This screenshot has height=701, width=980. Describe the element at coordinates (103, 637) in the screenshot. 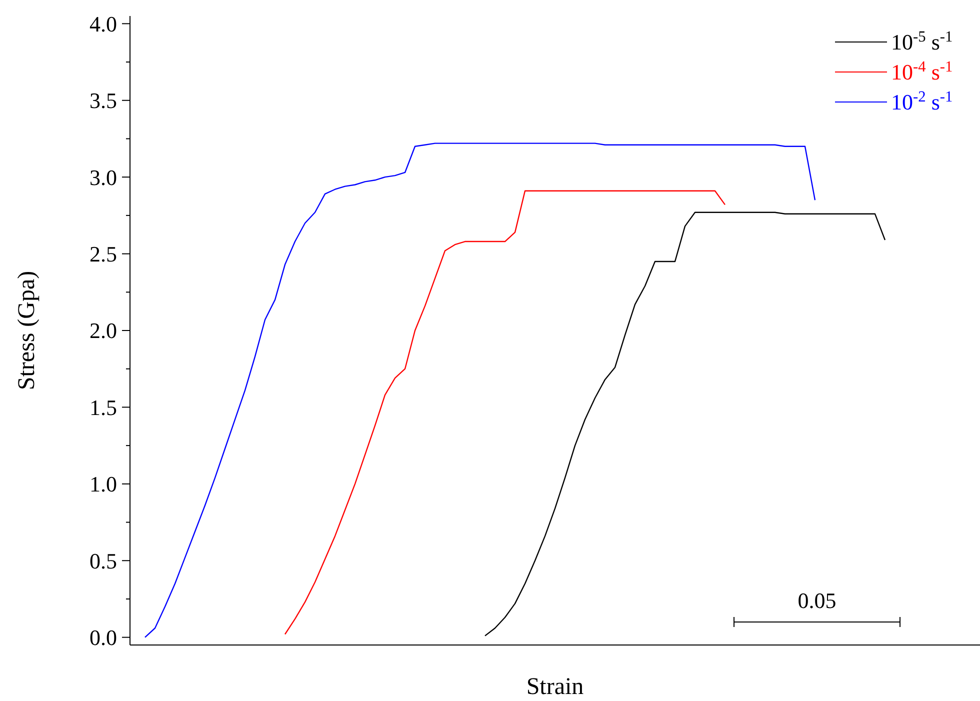

I see `y-tick-label: 0.0` at that location.